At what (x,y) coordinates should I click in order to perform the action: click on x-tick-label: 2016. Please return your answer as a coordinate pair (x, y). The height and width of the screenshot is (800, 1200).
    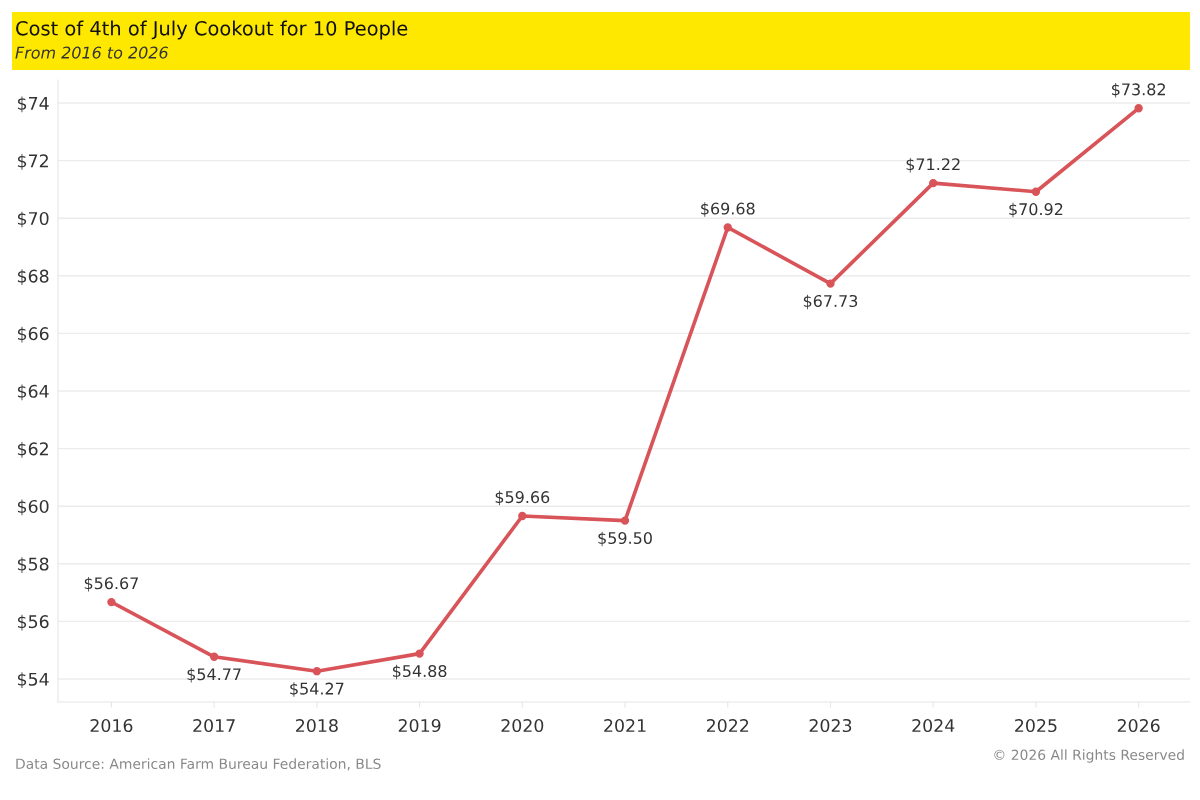
    Looking at the image, I should click on (111, 725).